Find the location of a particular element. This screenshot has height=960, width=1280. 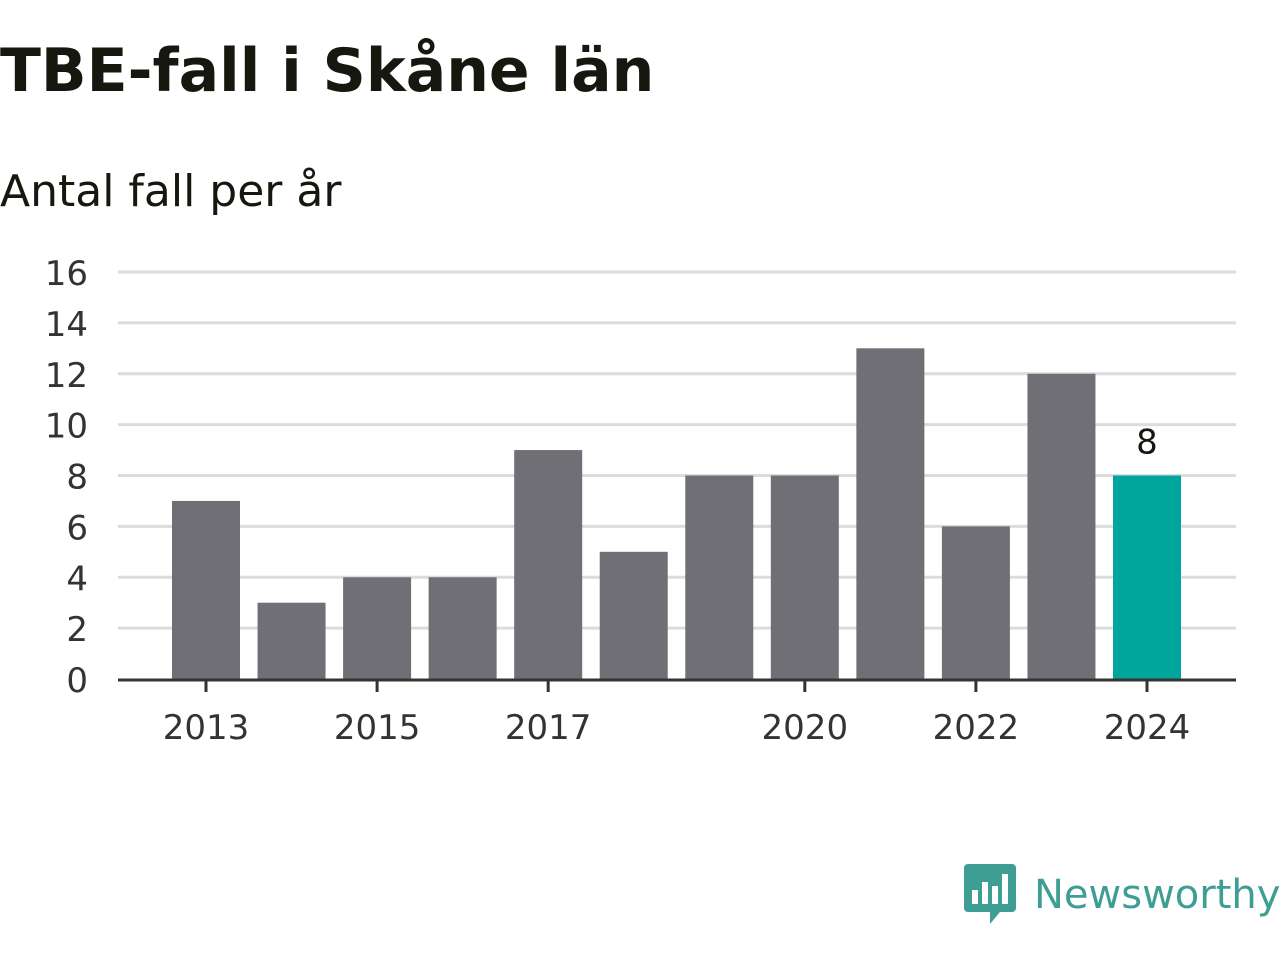

bar-2013 is located at coordinates (206, 589).